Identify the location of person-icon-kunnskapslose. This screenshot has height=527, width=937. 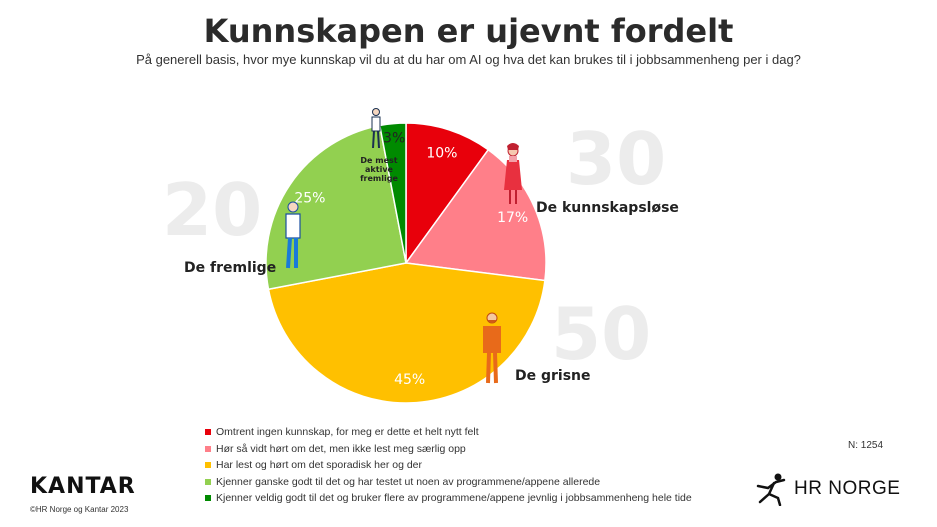
(513, 173).